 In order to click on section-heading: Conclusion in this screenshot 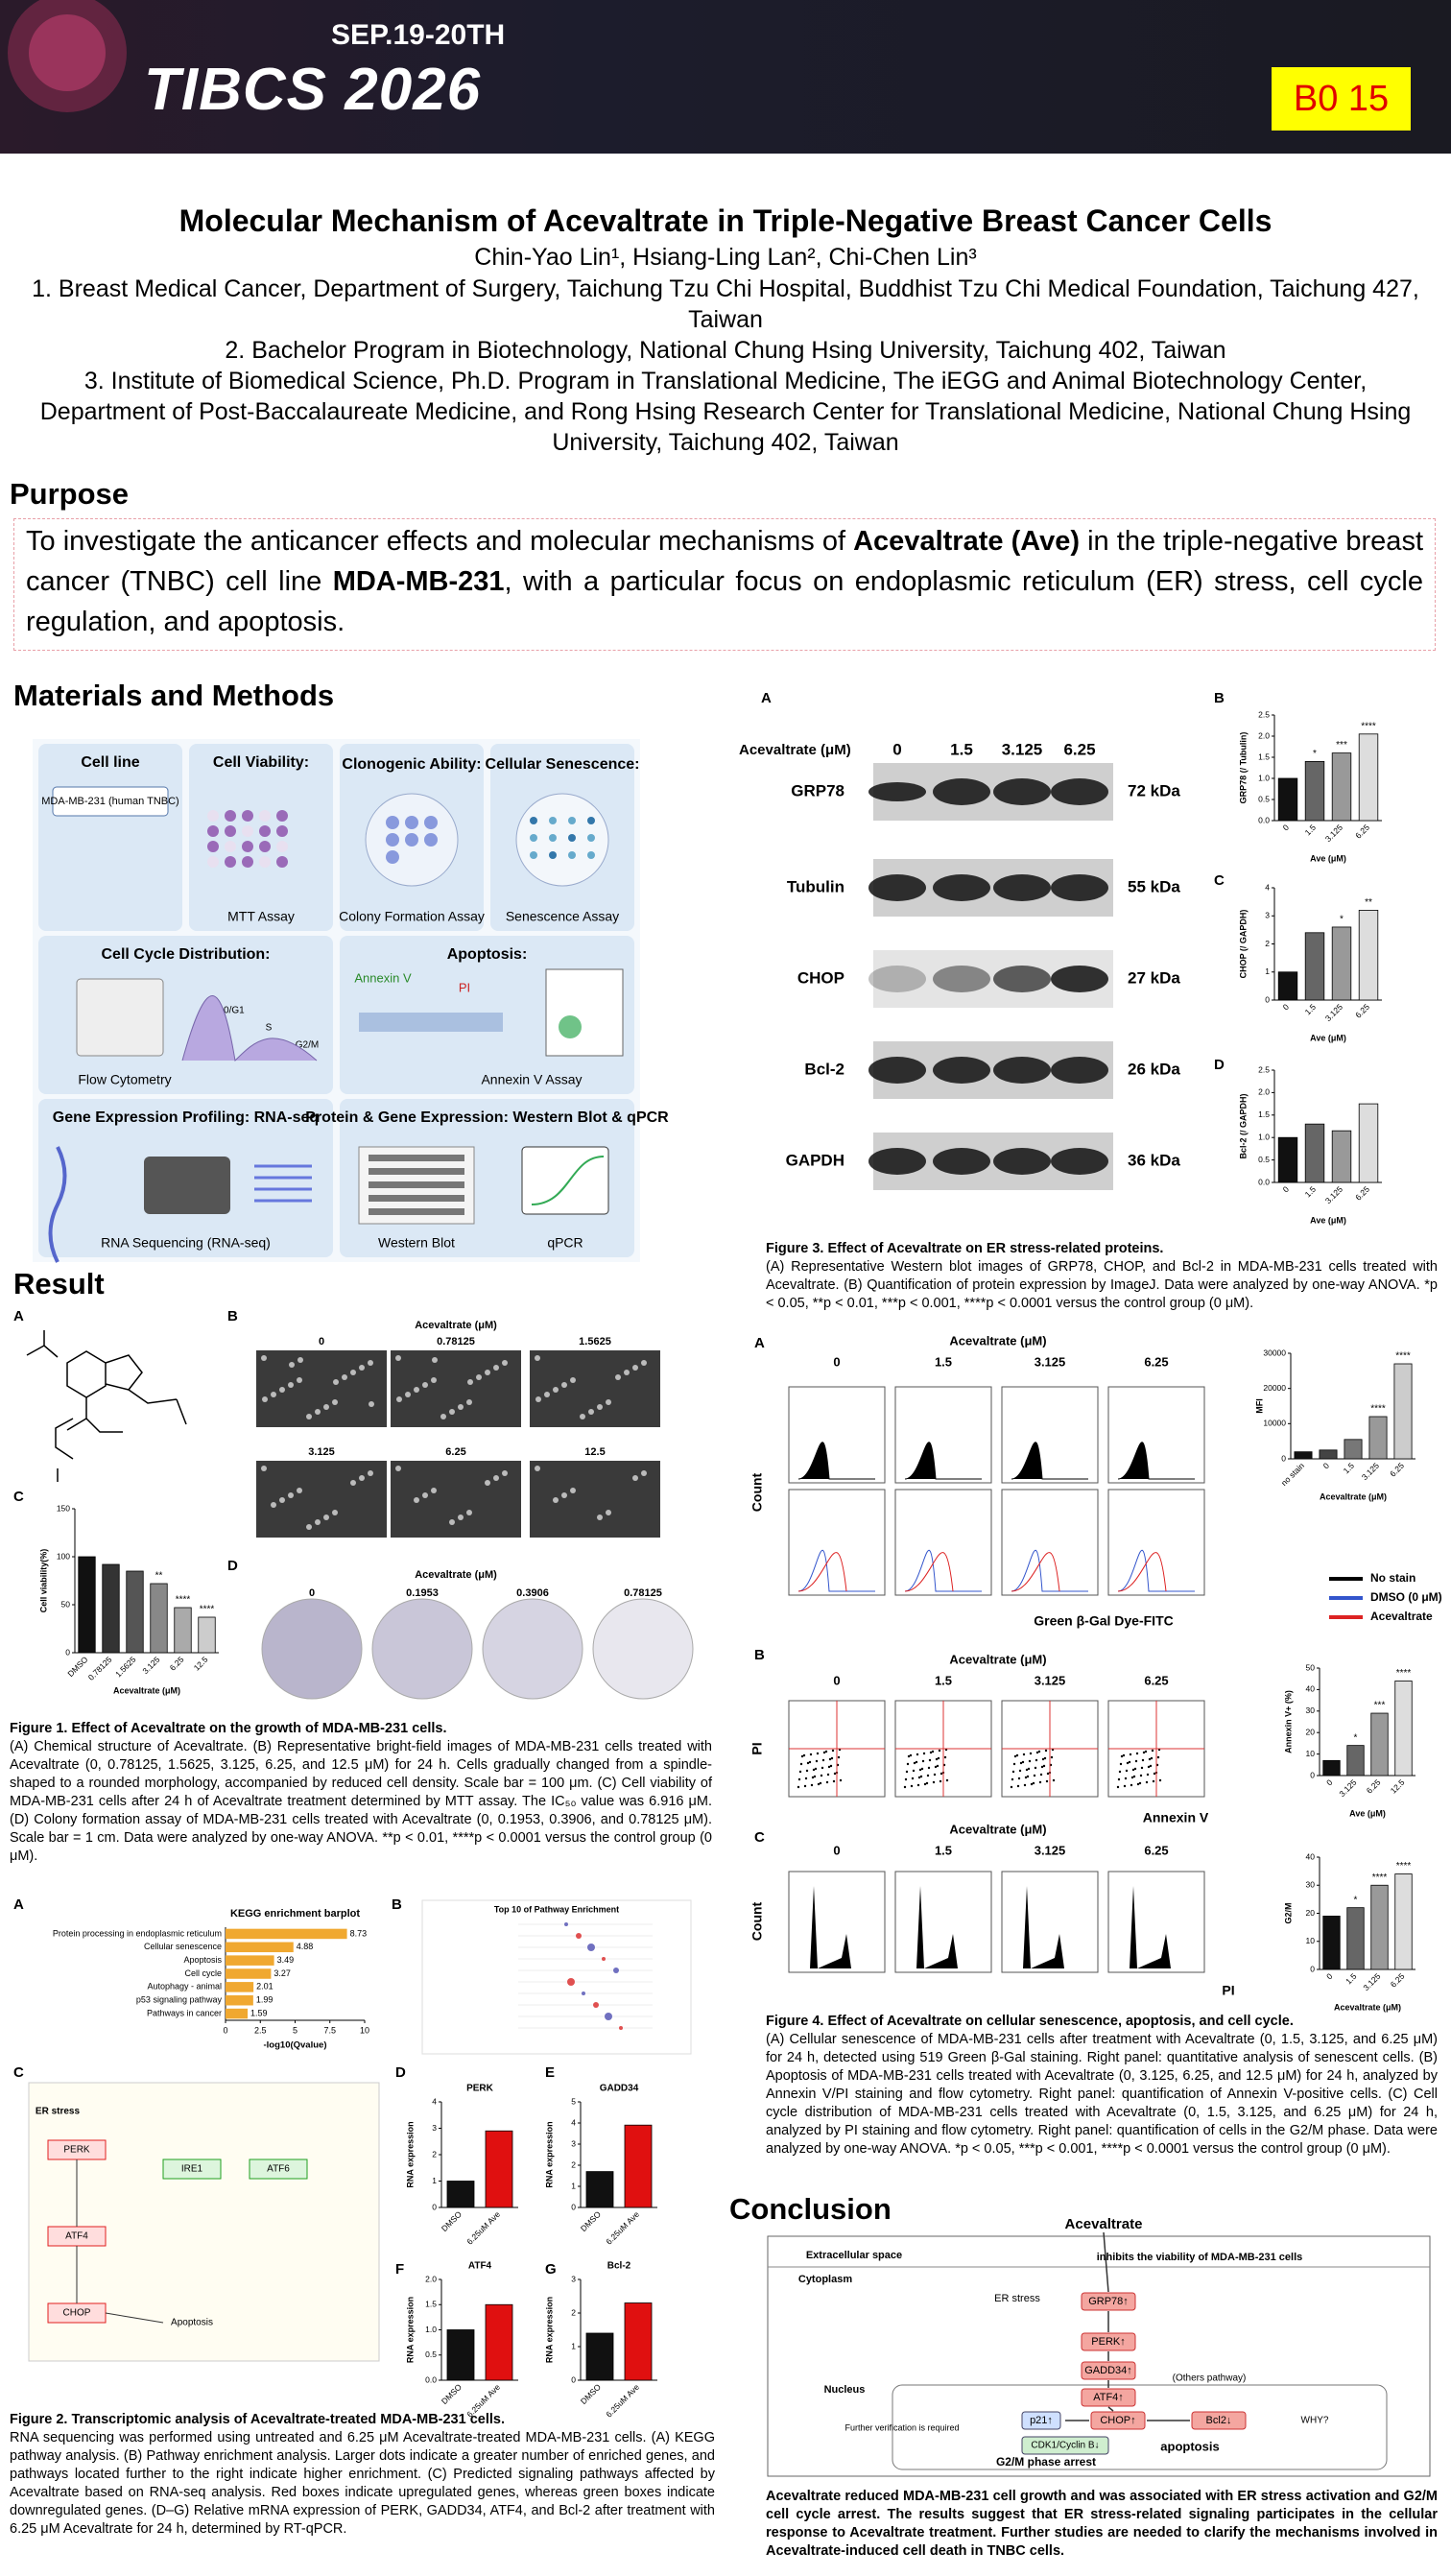, I will do `click(810, 2209)`.